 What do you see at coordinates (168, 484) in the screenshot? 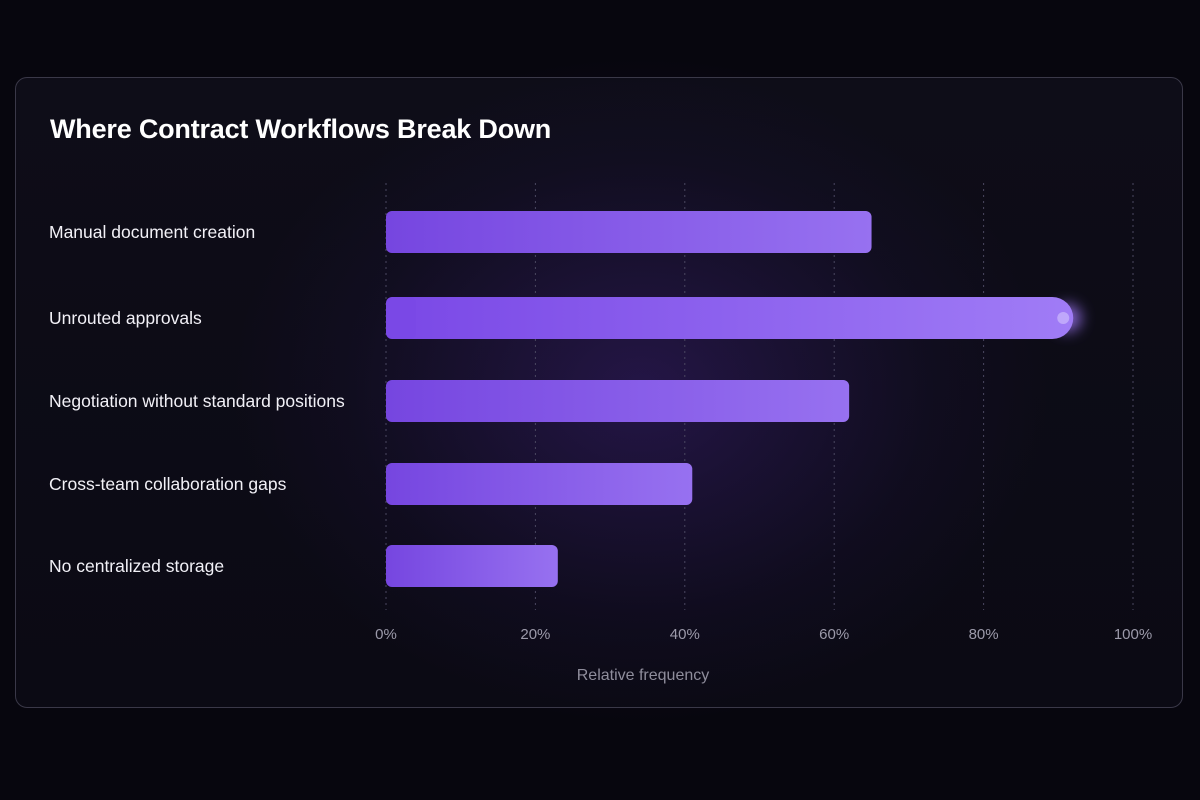
I see `category-label: Cross-team collaboration gaps` at bounding box center [168, 484].